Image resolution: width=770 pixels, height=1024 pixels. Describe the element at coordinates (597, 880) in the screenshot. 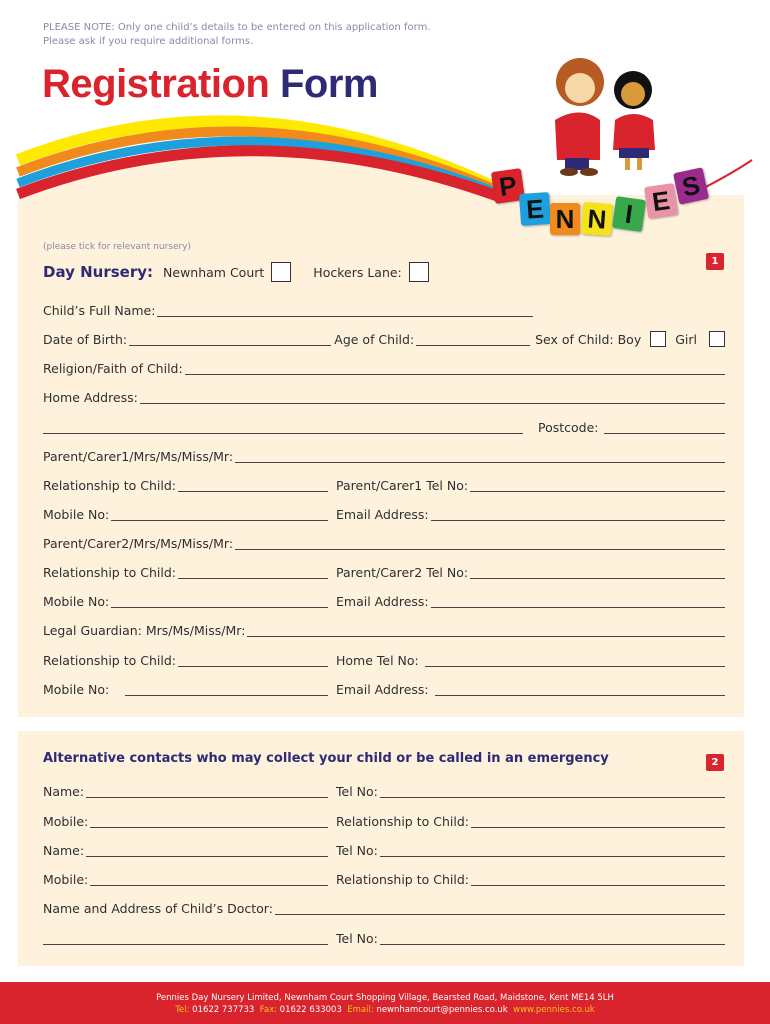

I see `contact2-relationship-field` at that location.